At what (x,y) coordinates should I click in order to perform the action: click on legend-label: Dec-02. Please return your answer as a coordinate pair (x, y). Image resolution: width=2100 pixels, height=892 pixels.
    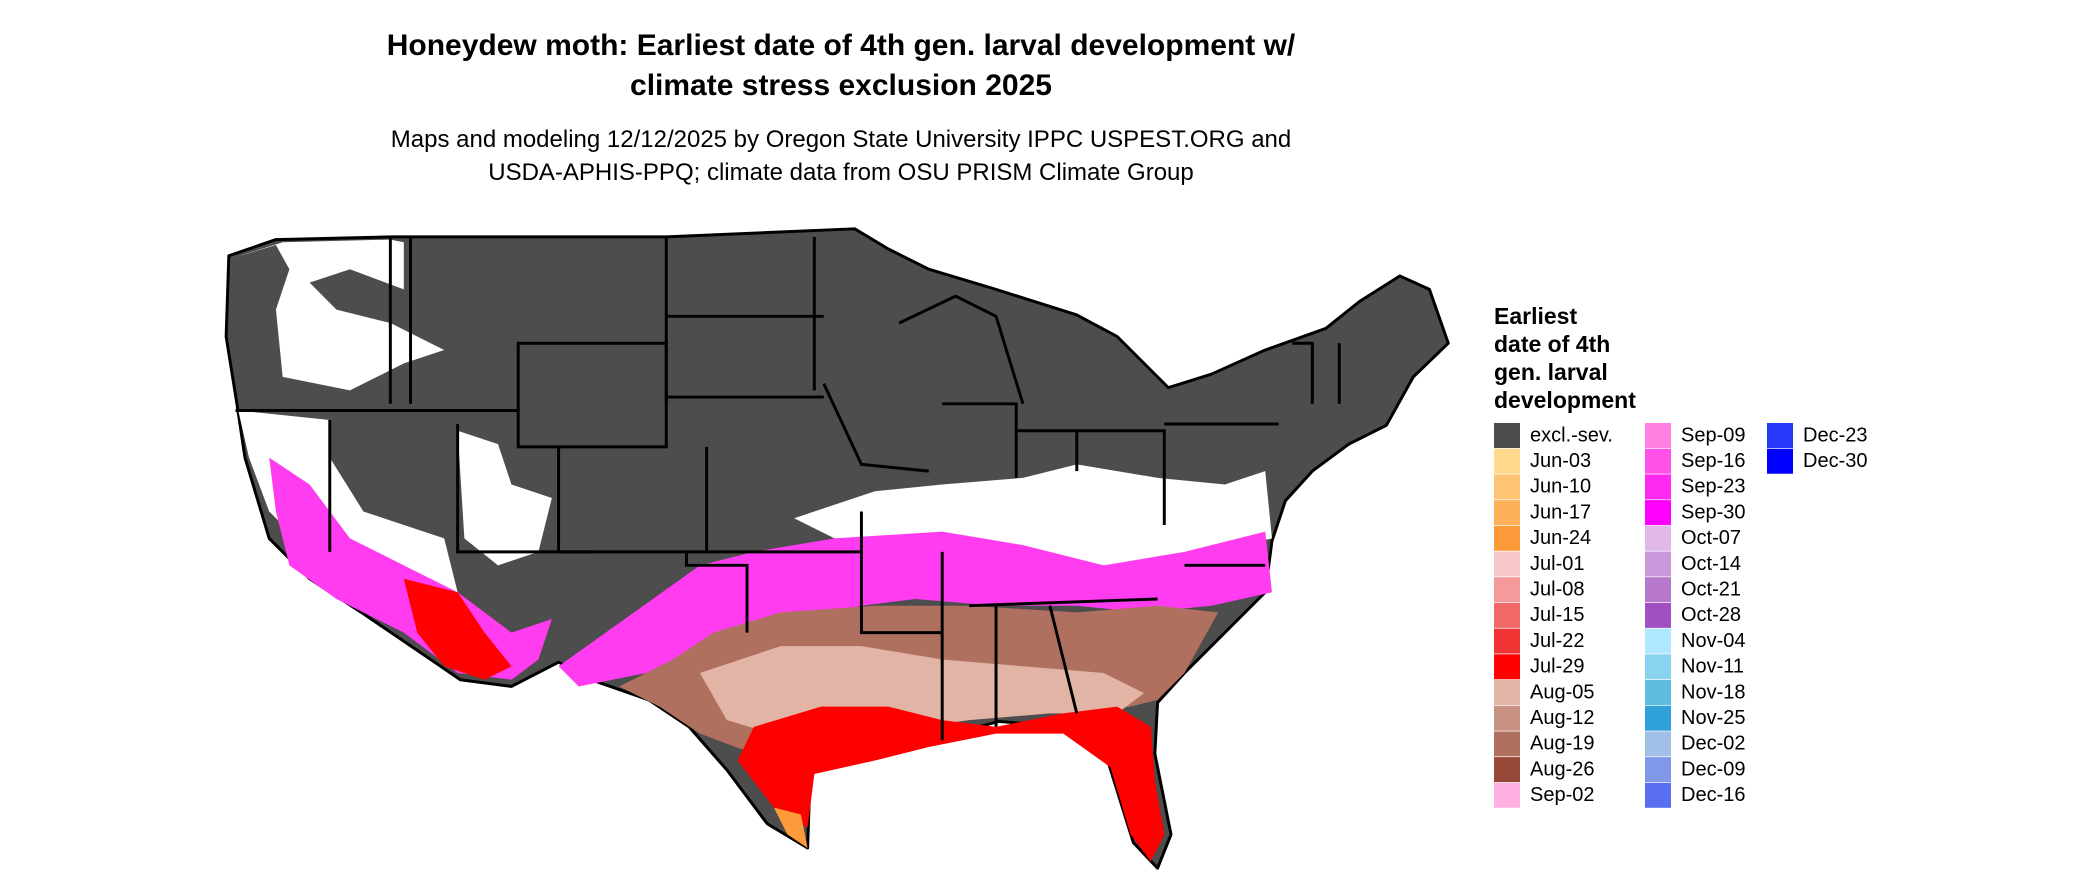
    Looking at the image, I should click on (1713, 744).